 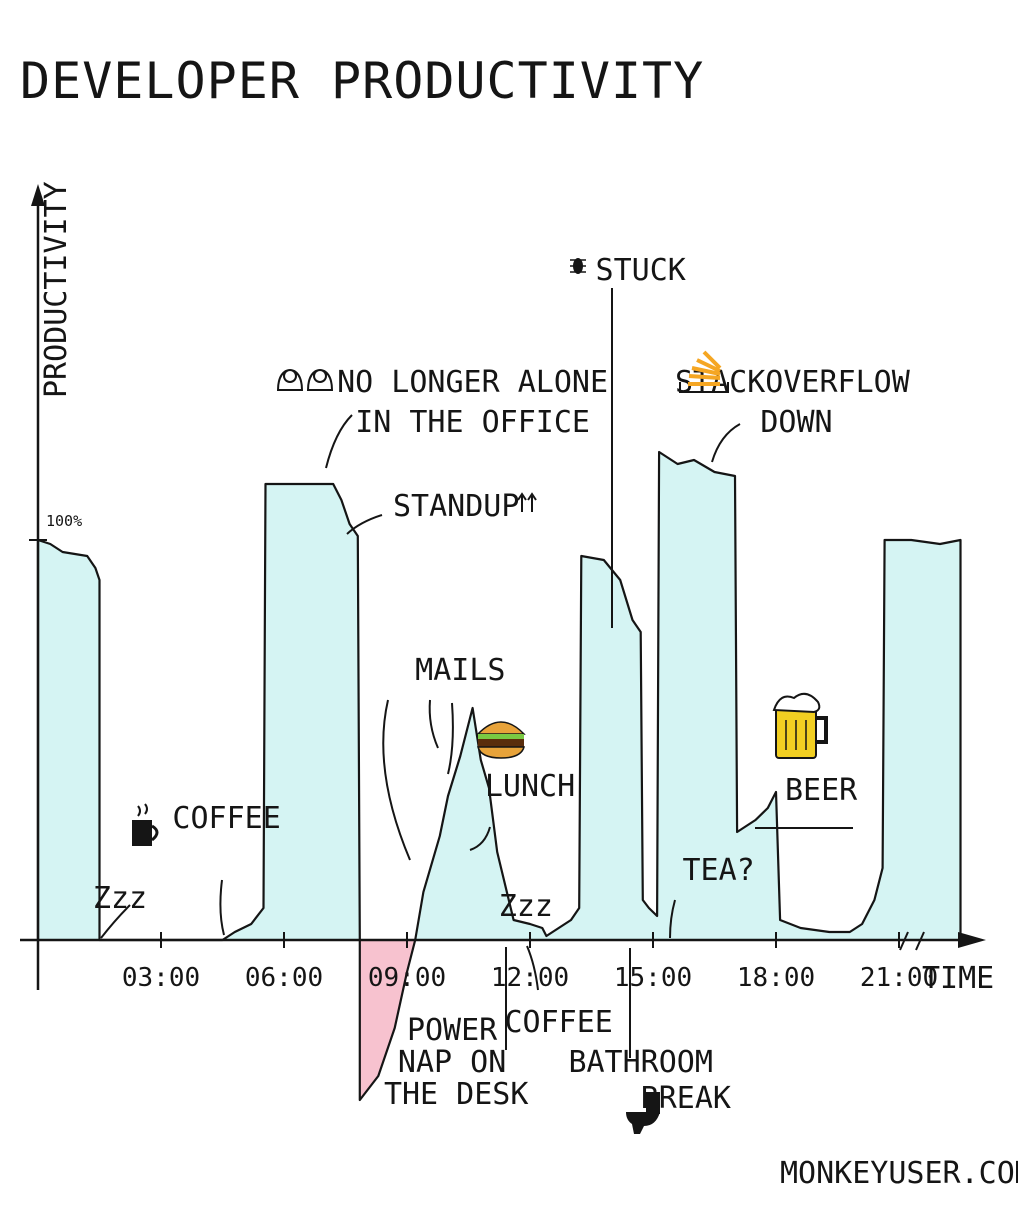 I want to click on annotation-label: LUNCH, so click(x=530, y=786).